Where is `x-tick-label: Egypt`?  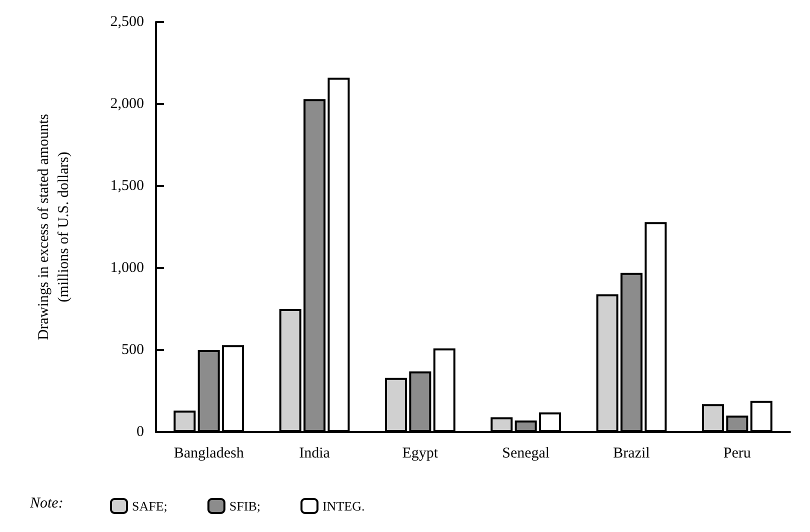 x-tick-label: Egypt is located at coordinates (420, 454).